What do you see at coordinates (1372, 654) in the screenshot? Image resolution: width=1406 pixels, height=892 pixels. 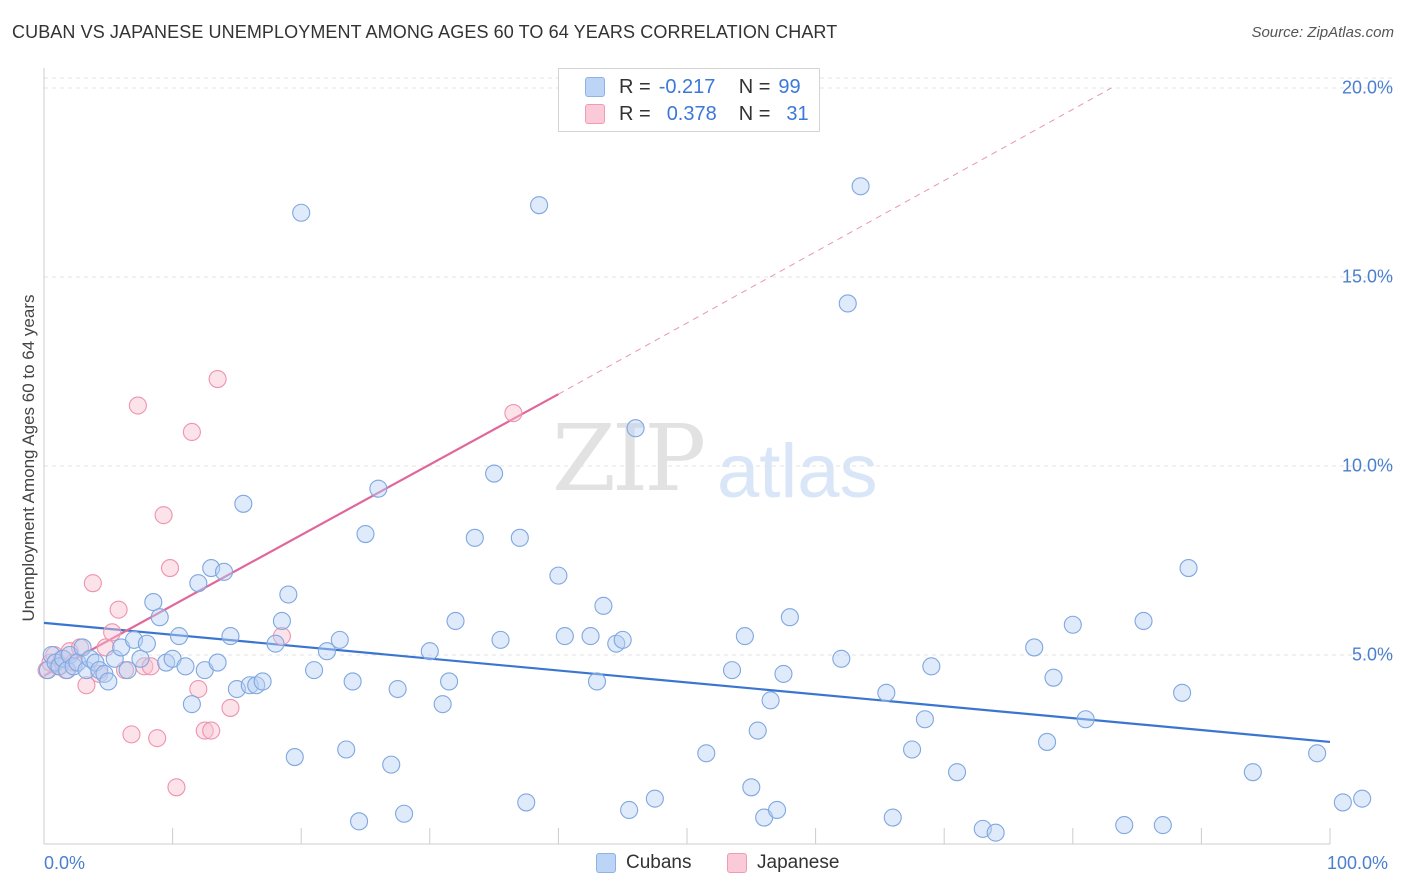 I see `y-tick-label-5: 5.0%` at bounding box center [1372, 654].